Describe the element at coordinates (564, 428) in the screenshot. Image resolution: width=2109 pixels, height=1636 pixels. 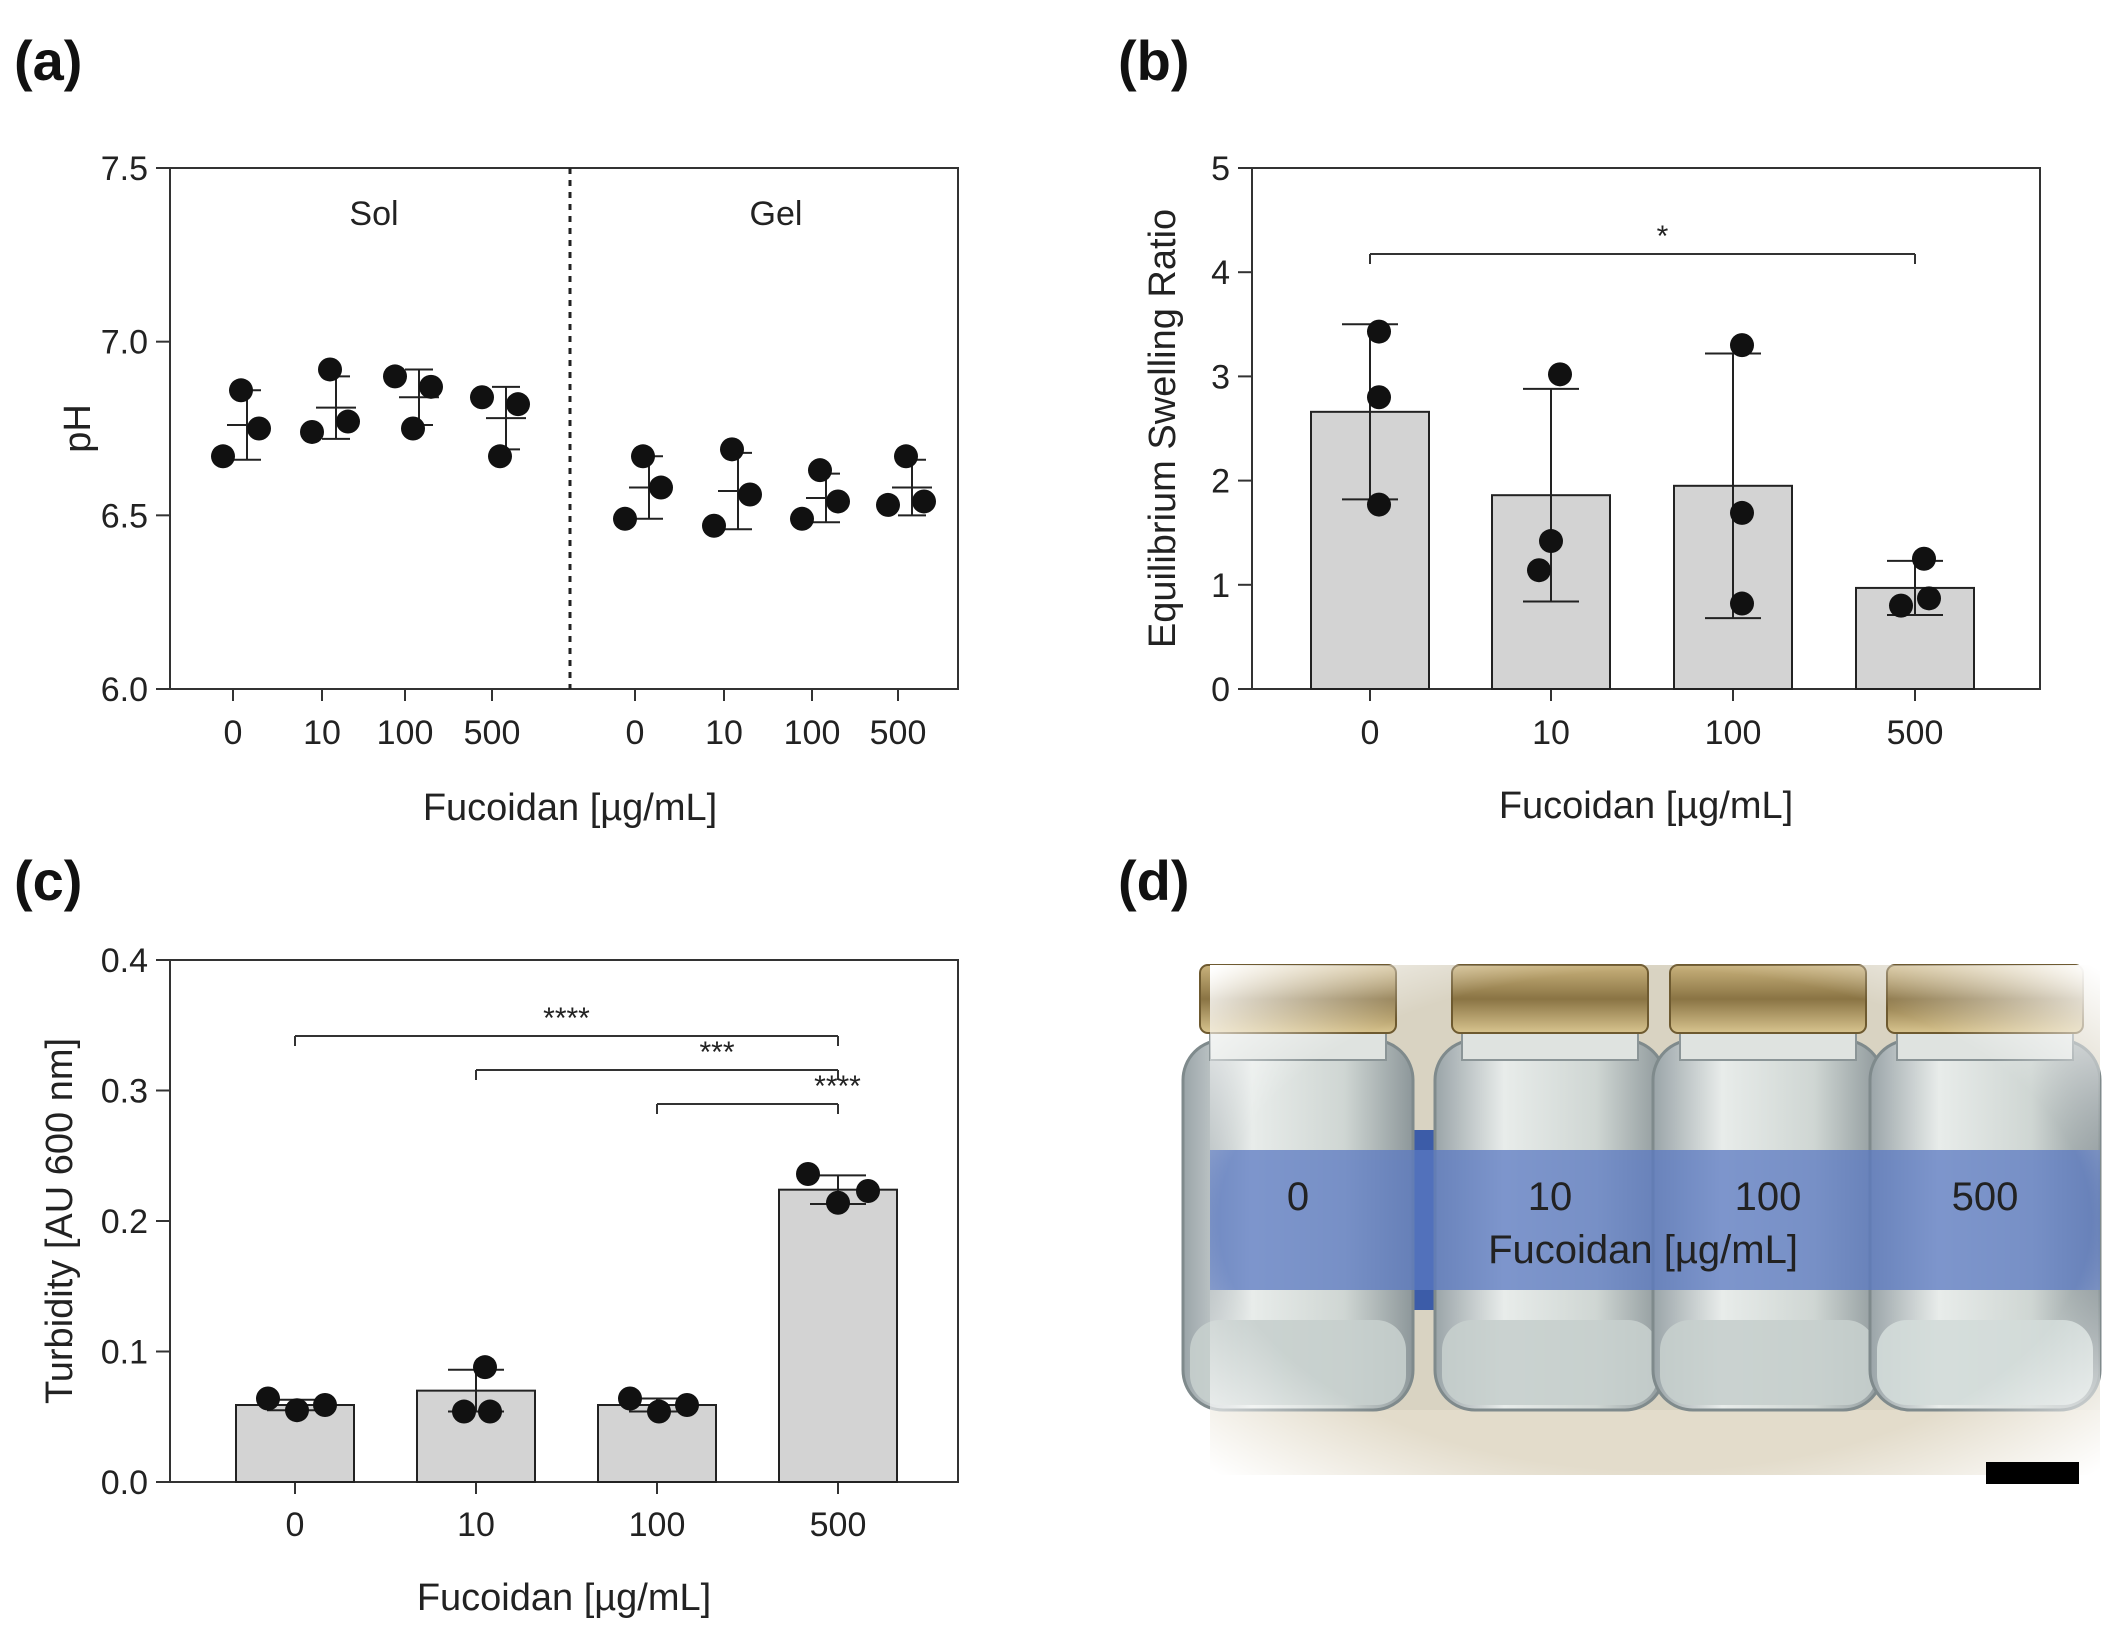
I see `chart-a-plot-frame` at that location.